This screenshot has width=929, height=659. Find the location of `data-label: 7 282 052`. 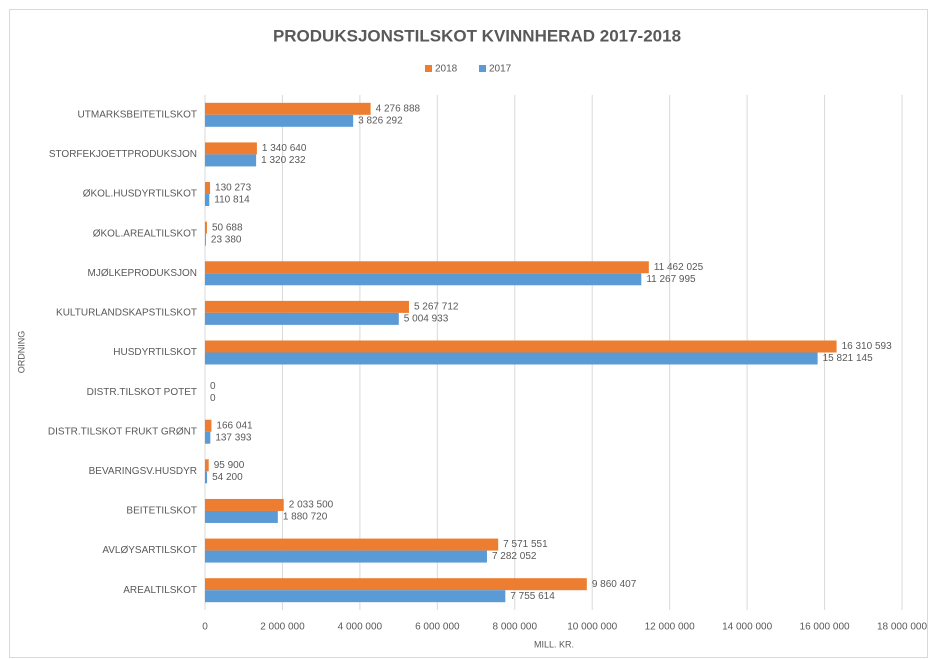

data-label: 7 282 052 is located at coordinates (514, 556).